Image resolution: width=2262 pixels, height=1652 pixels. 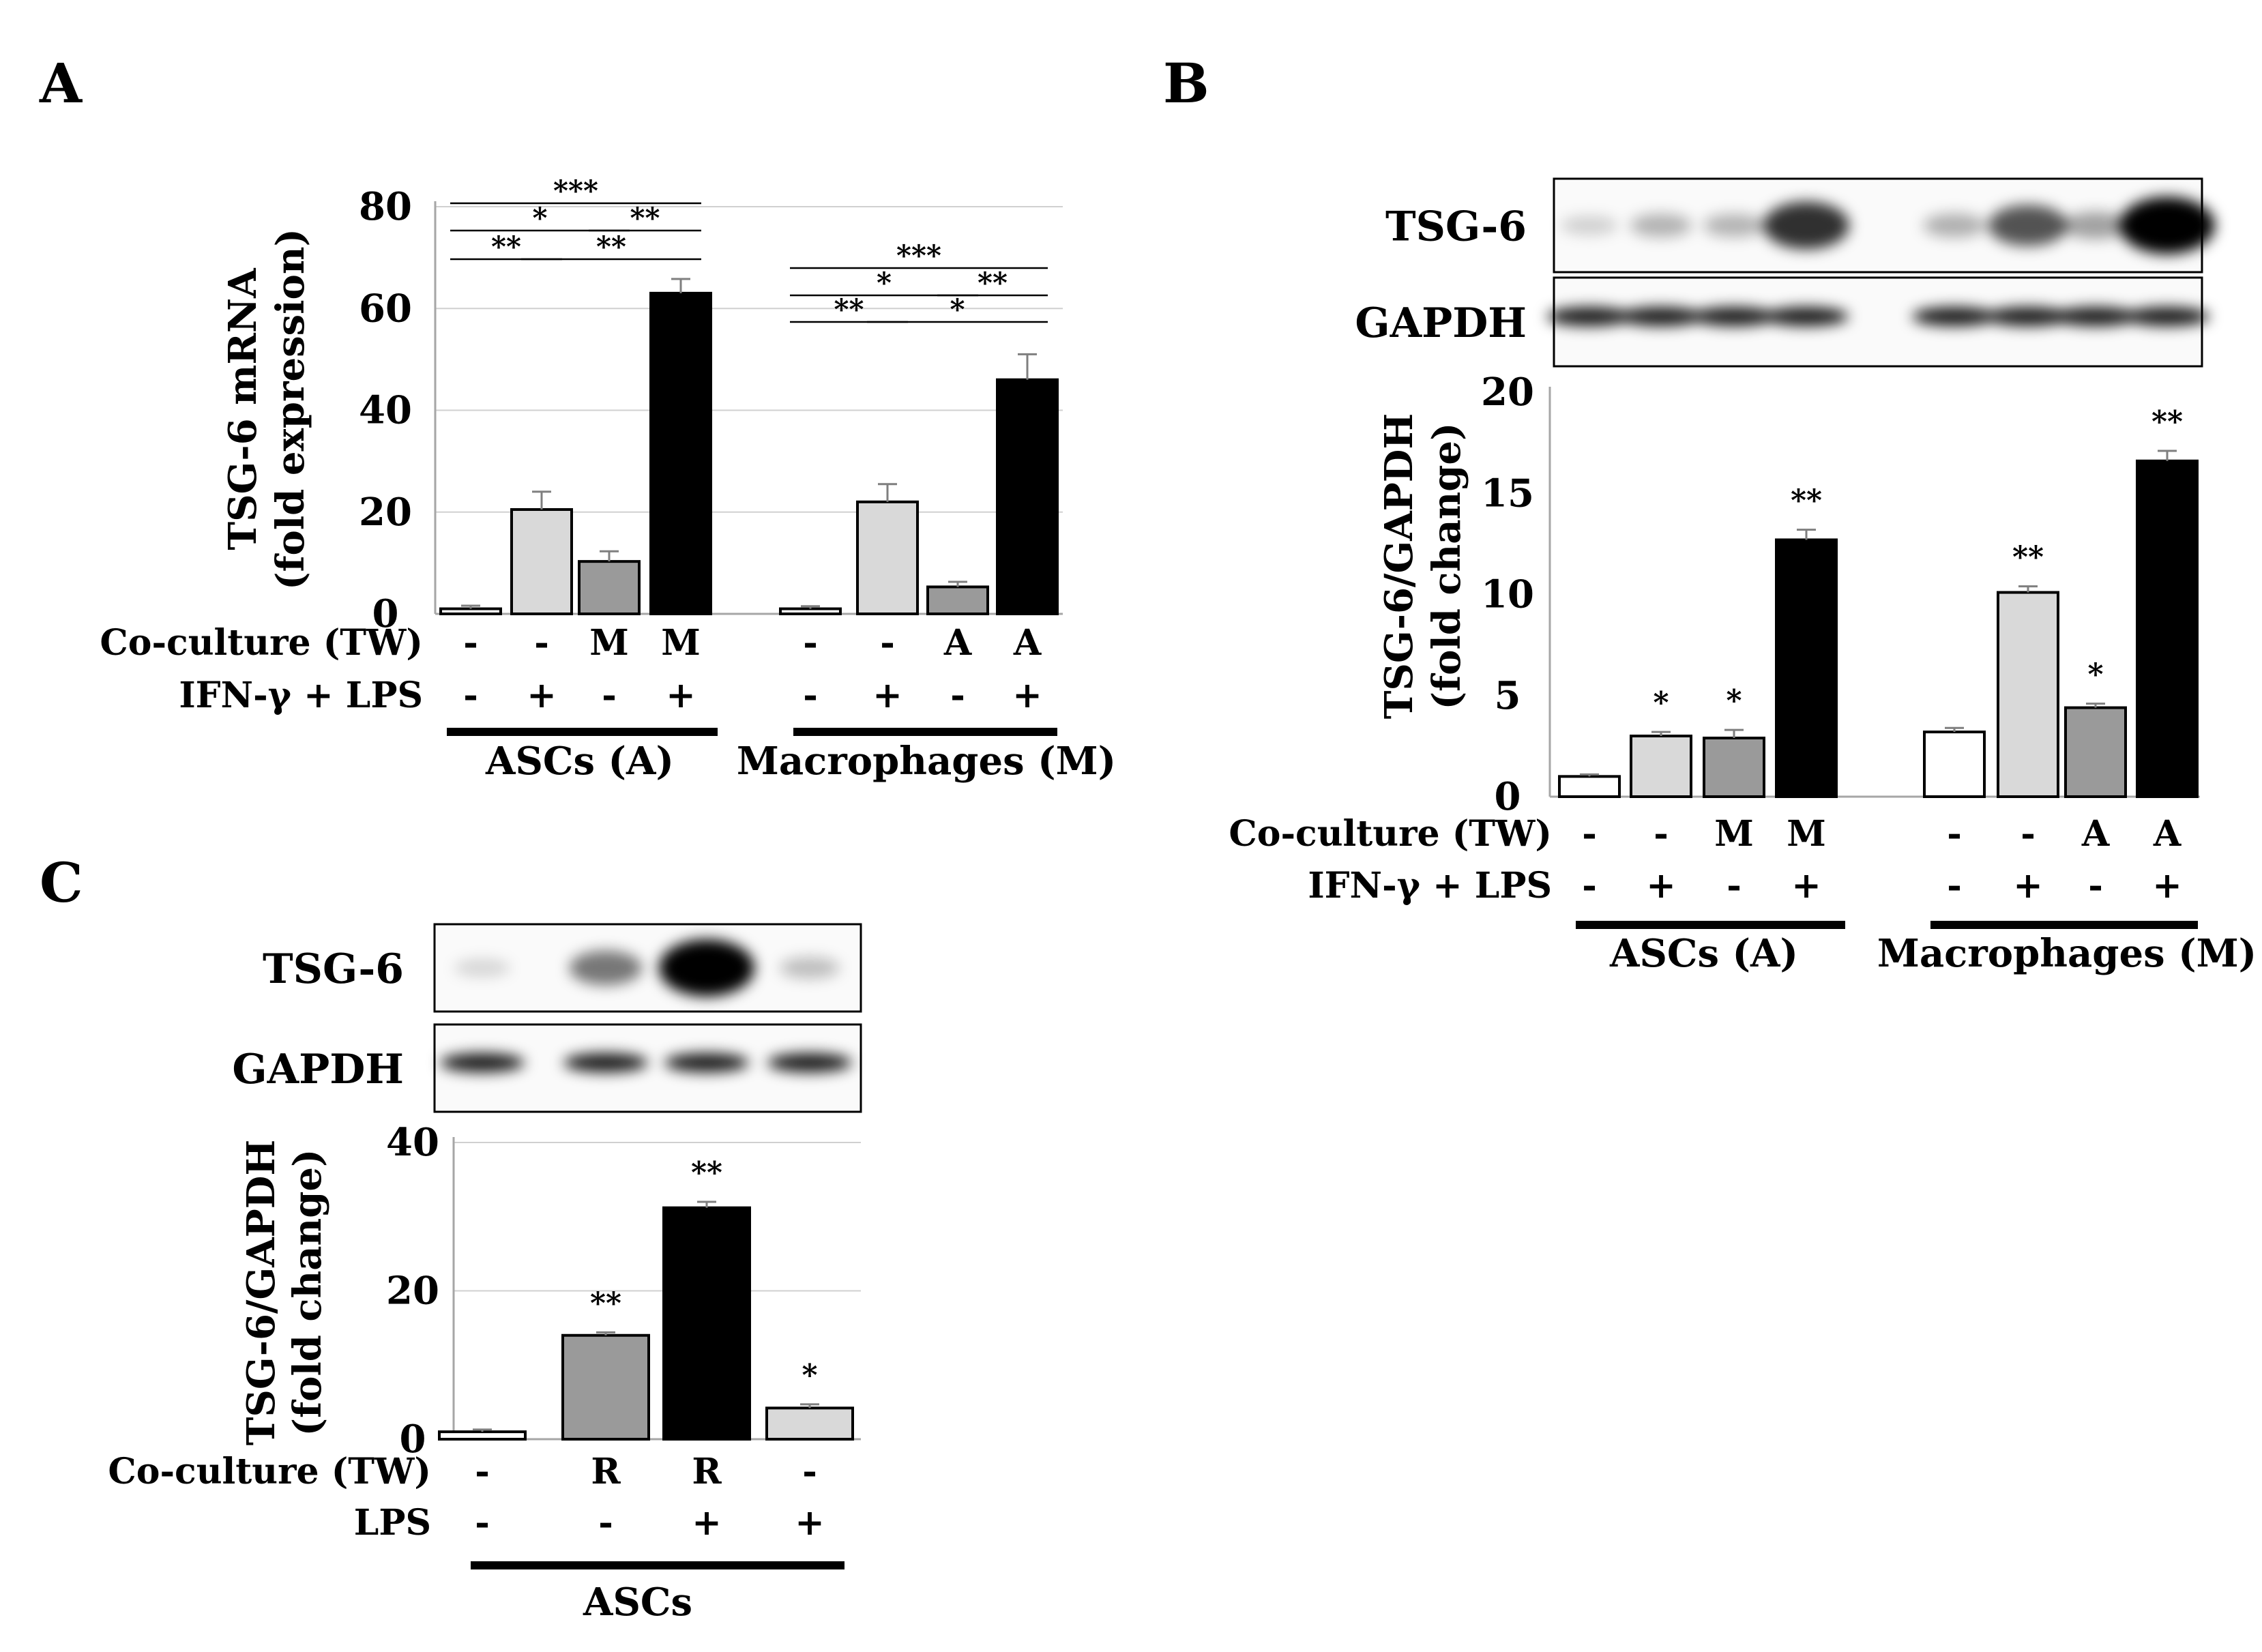 I want to click on western-blot: TSG-6 GAPDH, so click(x=1785, y=272).